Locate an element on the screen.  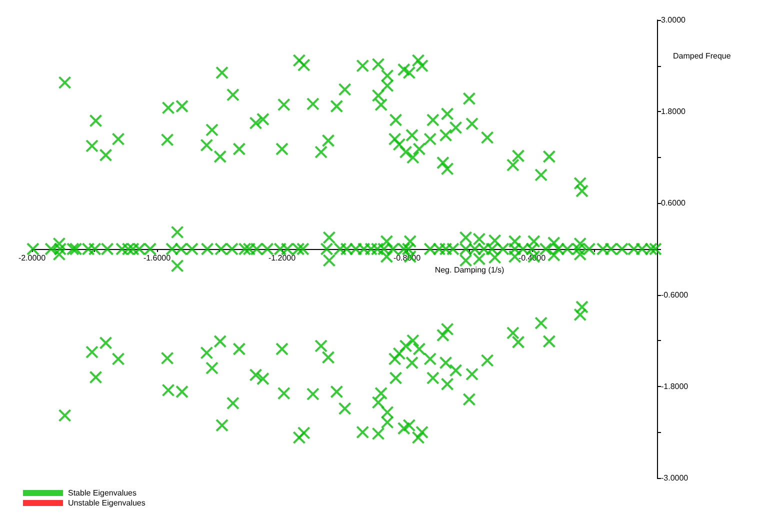
y-tick-label: 3.0000 is located at coordinates (673, 20).